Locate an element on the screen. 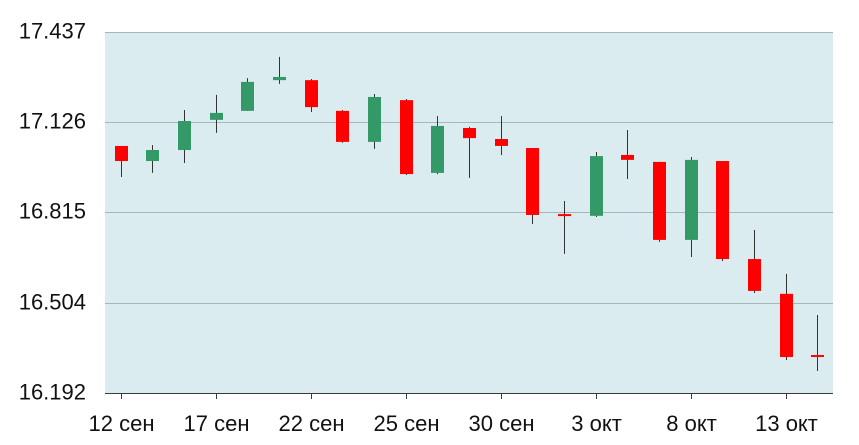 This screenshot has width=859, height=445. x-tick-label: 22 сен is located at coordinates (312, 423).